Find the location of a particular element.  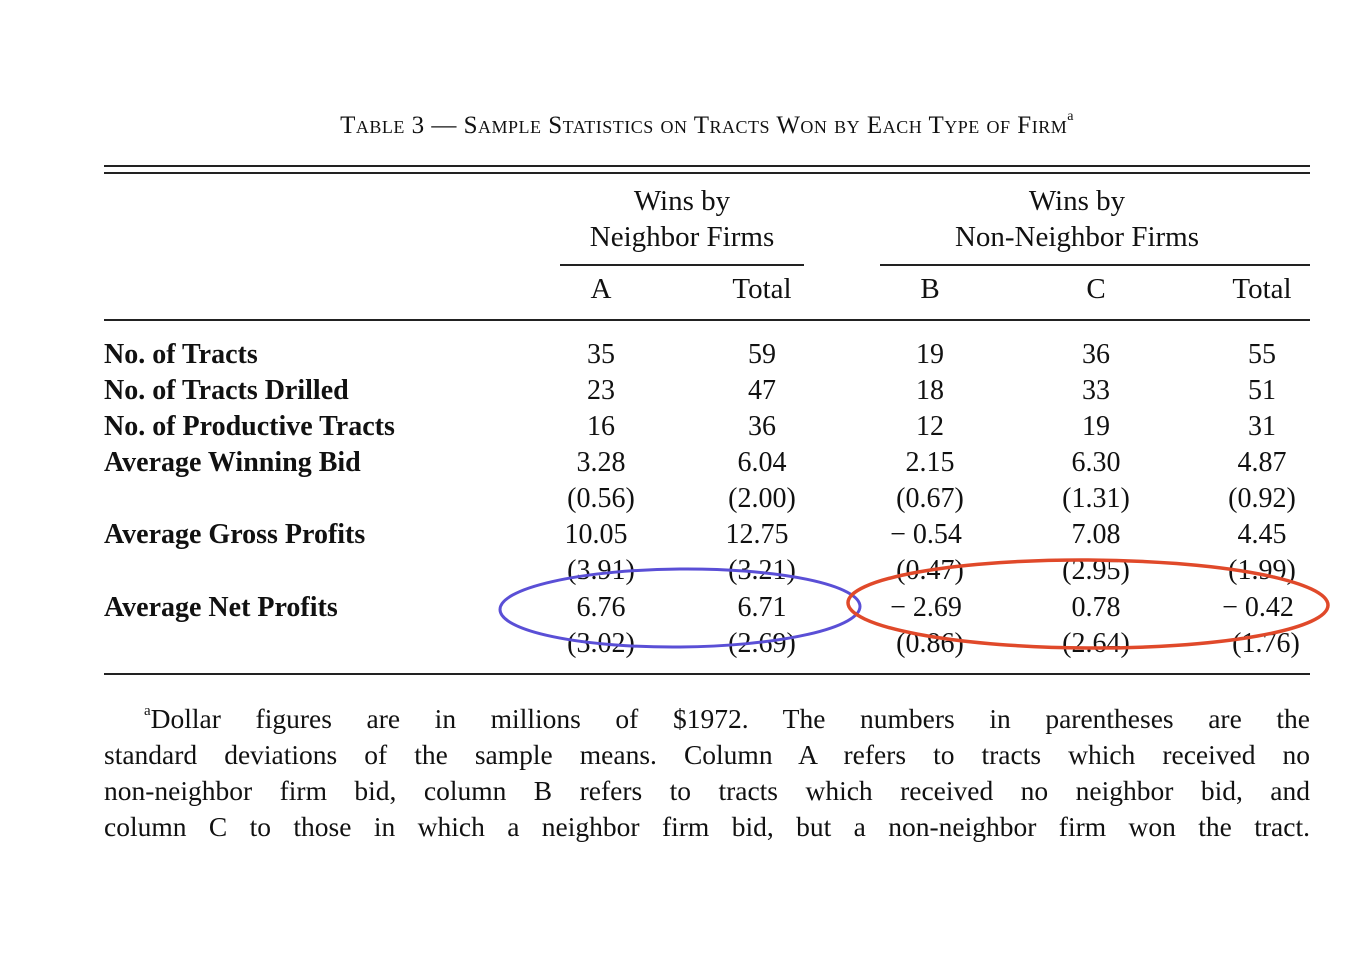

table-cell-sd: (2.95) is located at coordinates (1096, 570).